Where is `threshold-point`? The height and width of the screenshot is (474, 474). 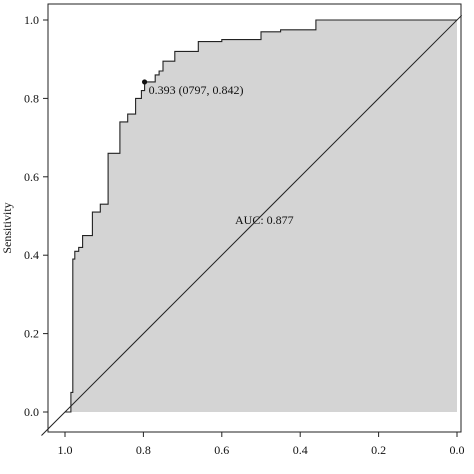 threshold-point is located at coordinates (144, 82).